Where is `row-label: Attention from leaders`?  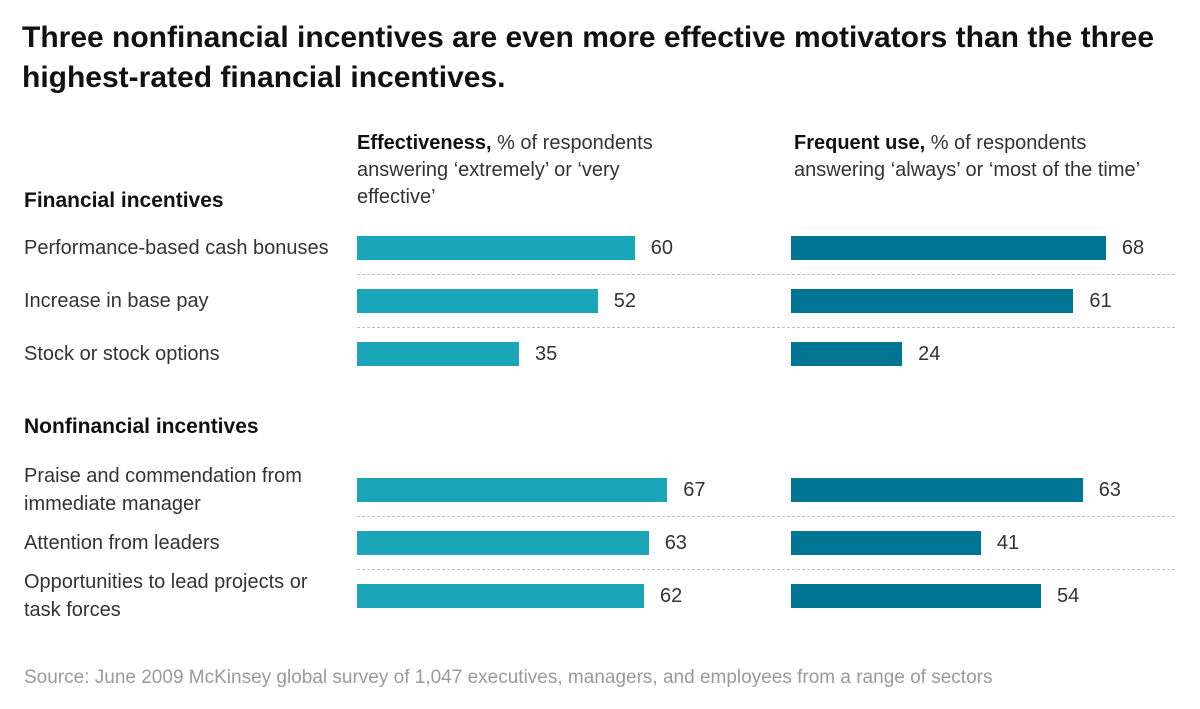 row-label: Attention from leaders is located at coordinates (122, 543).